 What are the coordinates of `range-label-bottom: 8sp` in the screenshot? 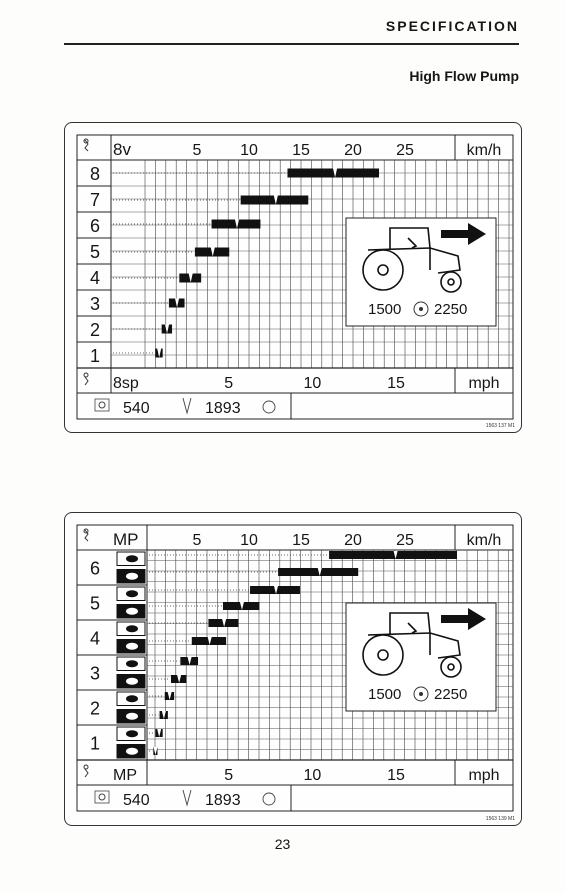 It's located at (126, 383).